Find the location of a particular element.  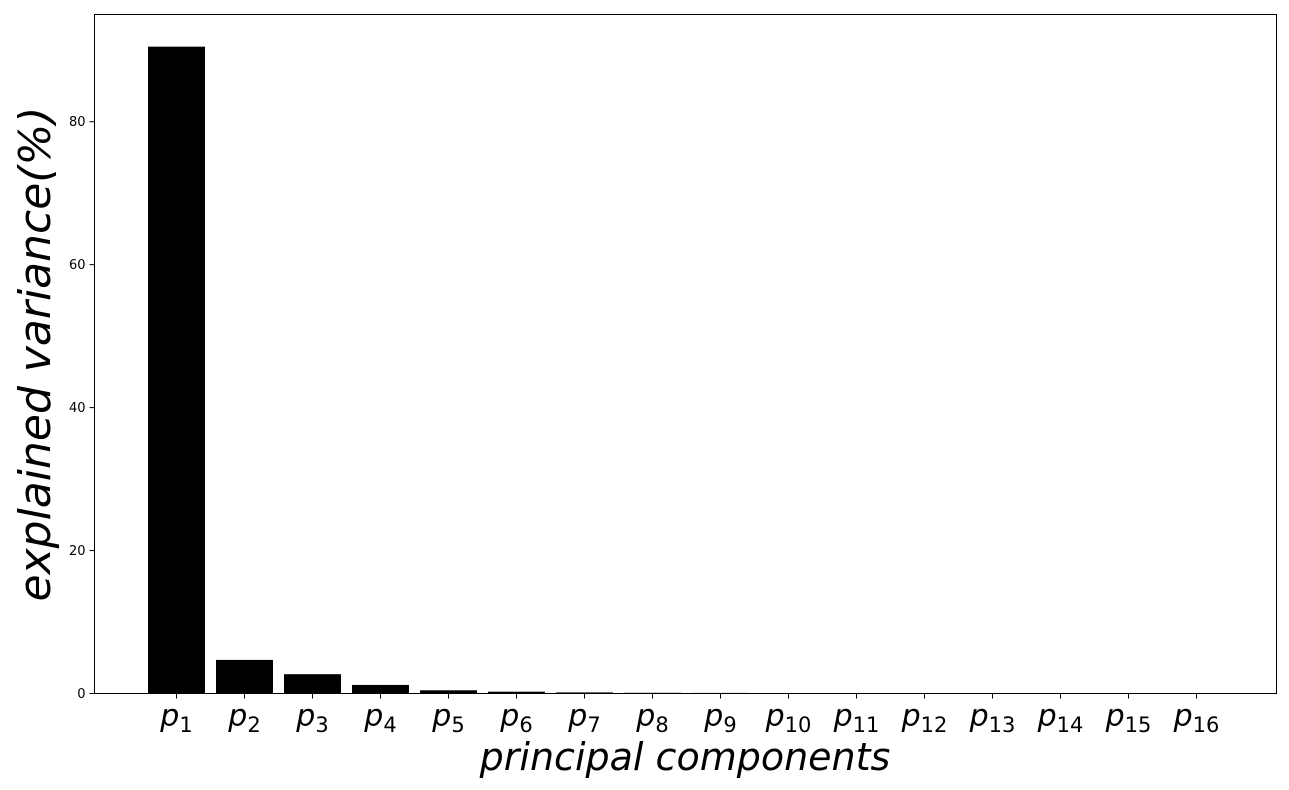

bar-p3 is located at coordinates (312, 684).